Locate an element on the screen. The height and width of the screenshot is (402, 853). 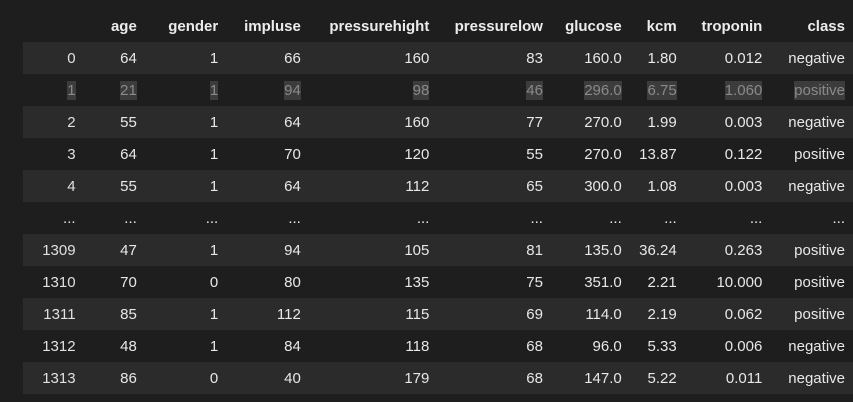
cell-kcm: 1.80 is located at coordinates (662, 58).